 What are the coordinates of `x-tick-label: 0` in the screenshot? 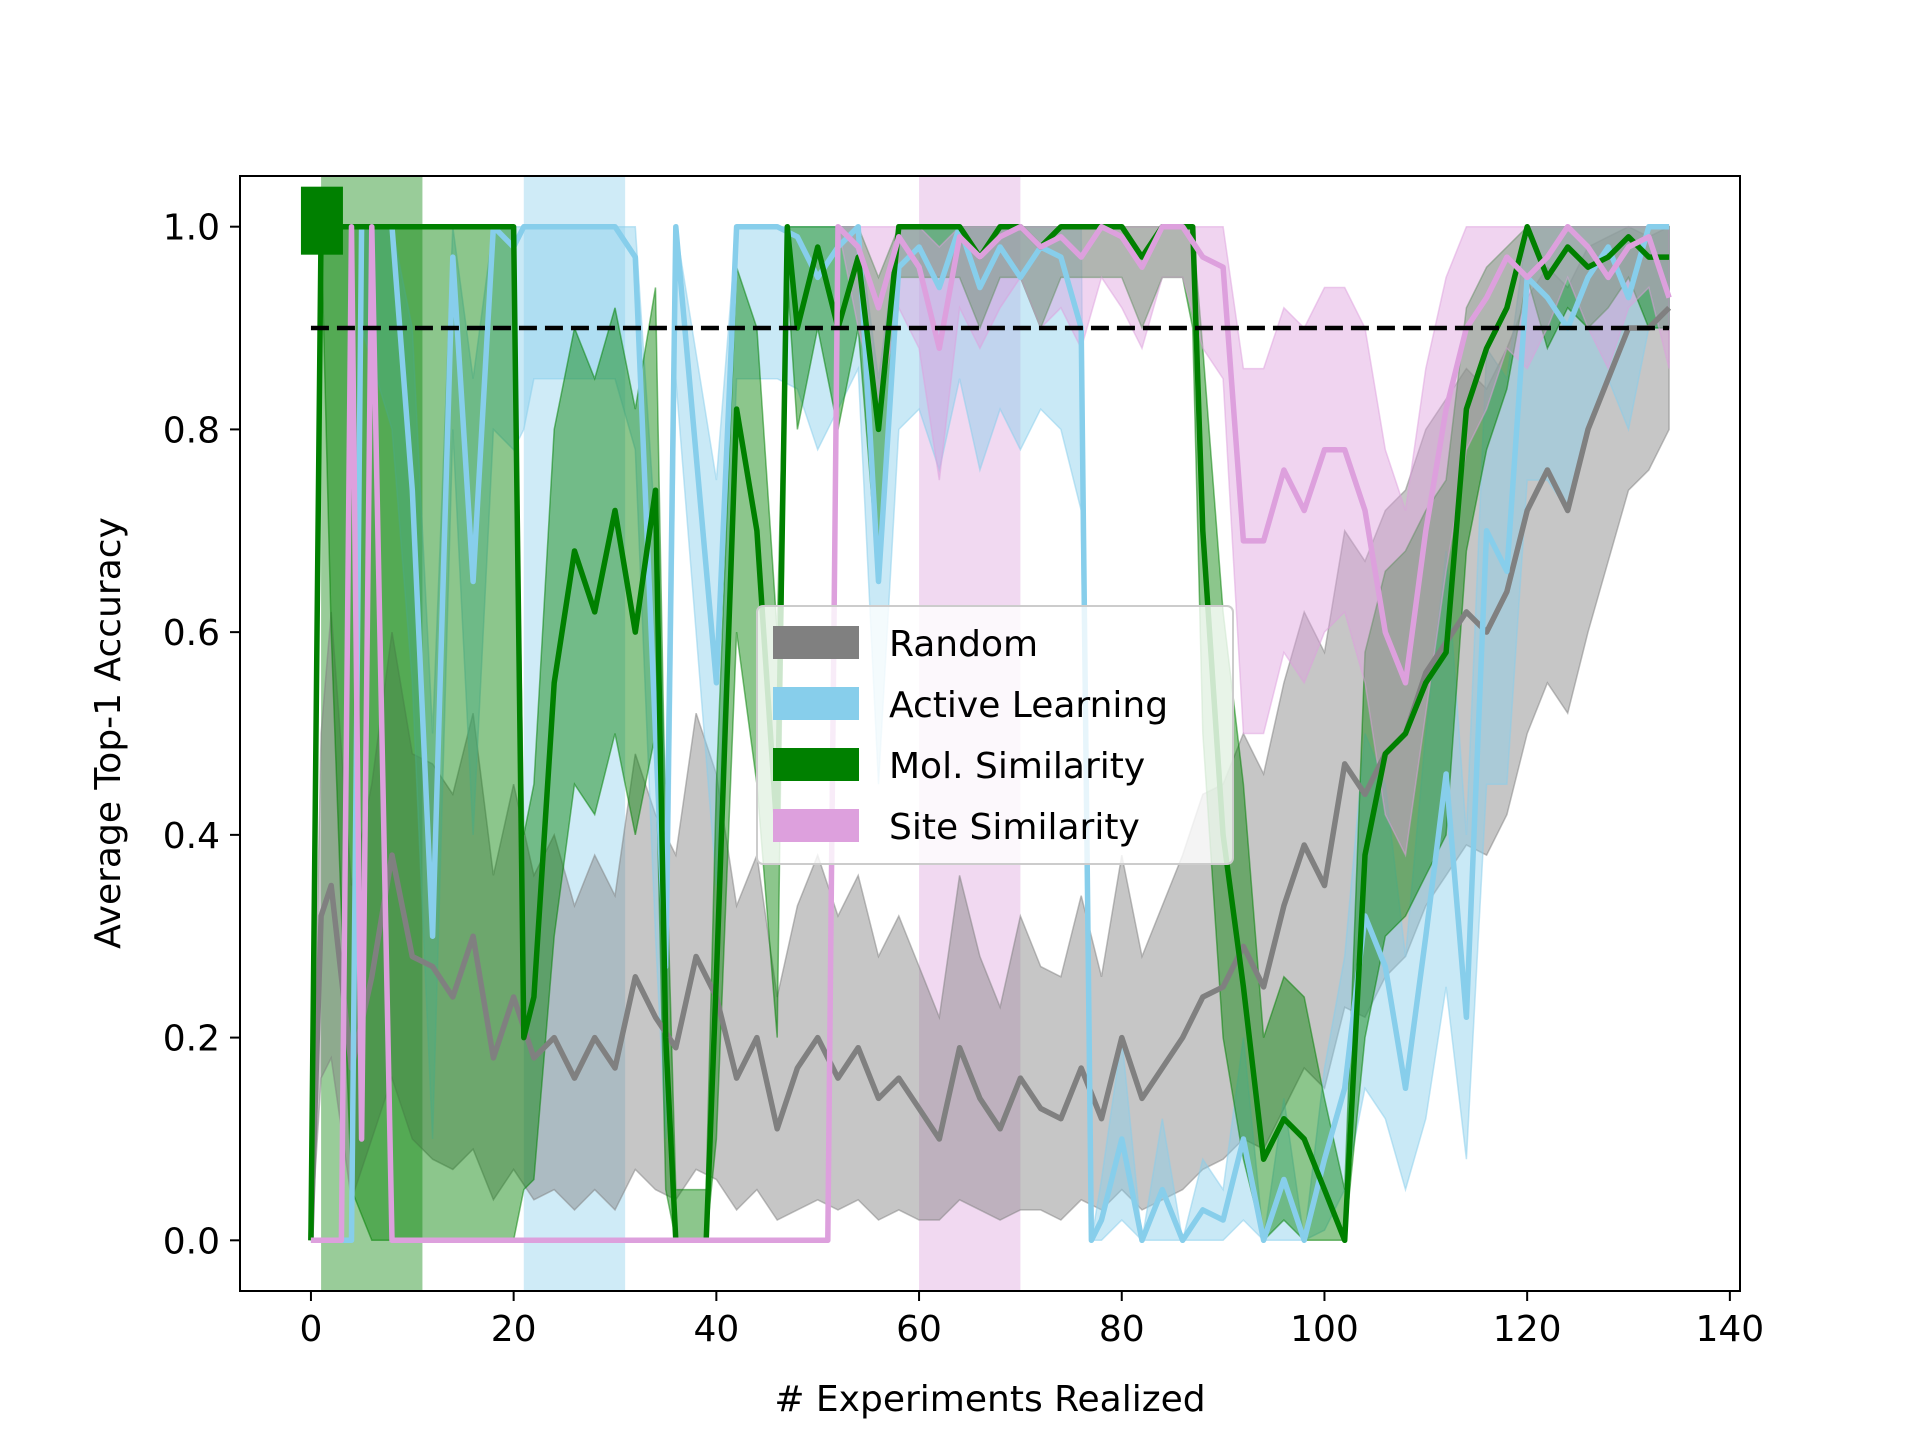 It's located at (310, 1329).